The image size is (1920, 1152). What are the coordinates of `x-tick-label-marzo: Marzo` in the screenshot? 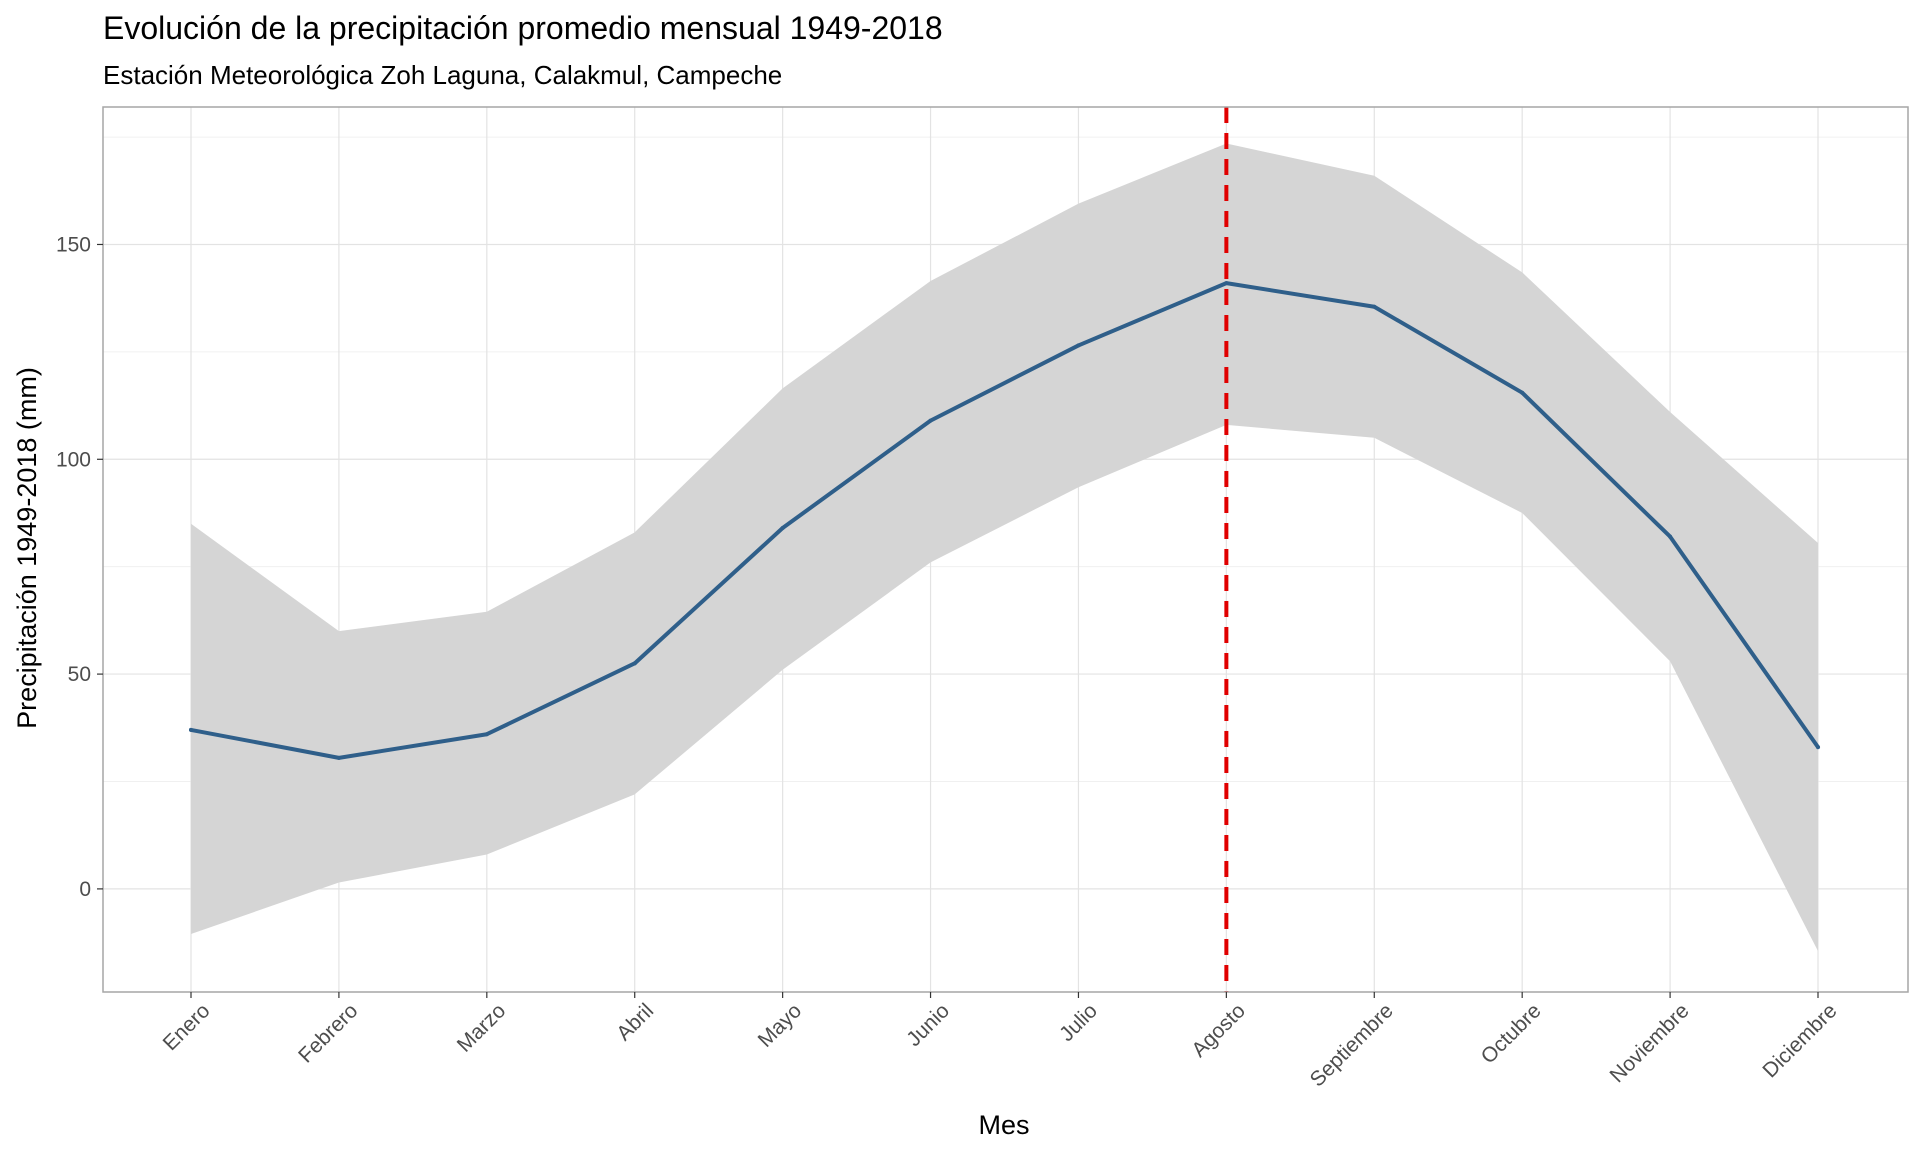 It's located at (482, 1028).